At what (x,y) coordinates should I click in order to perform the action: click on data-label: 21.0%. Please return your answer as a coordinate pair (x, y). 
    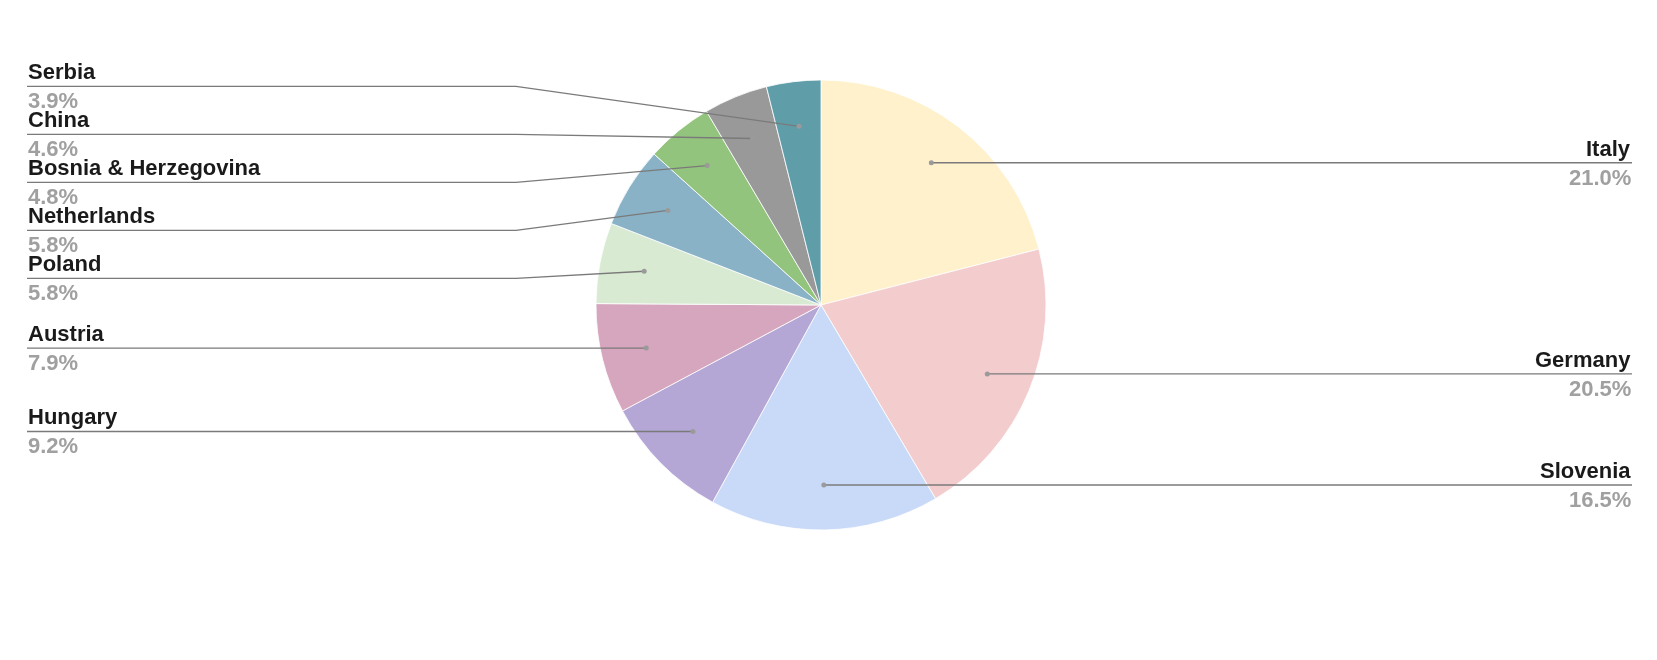
    Looking at the image, I should click on (1600, 177).